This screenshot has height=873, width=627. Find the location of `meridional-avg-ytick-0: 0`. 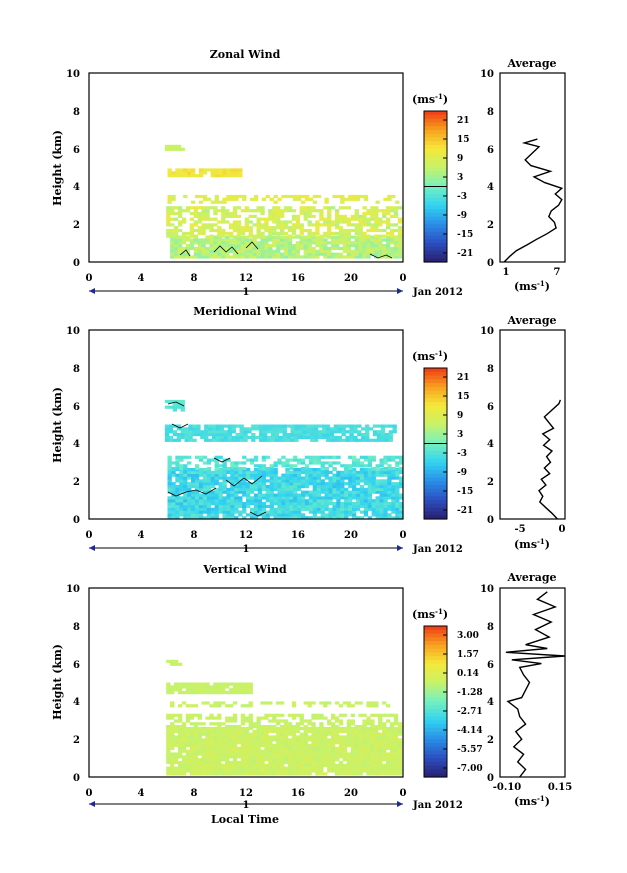

meridional-avg-ytick-0: 0 is located at coordinates (490, 520).